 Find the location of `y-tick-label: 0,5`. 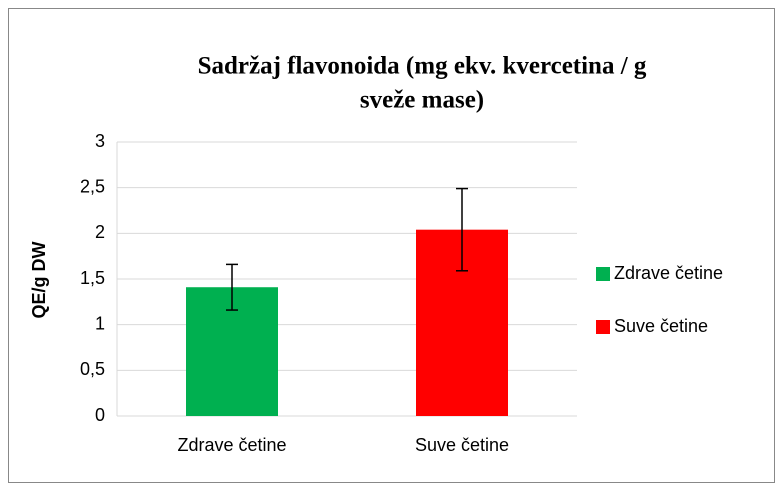

y-tick-label: 0,5 is located at coordinates (92, 369).